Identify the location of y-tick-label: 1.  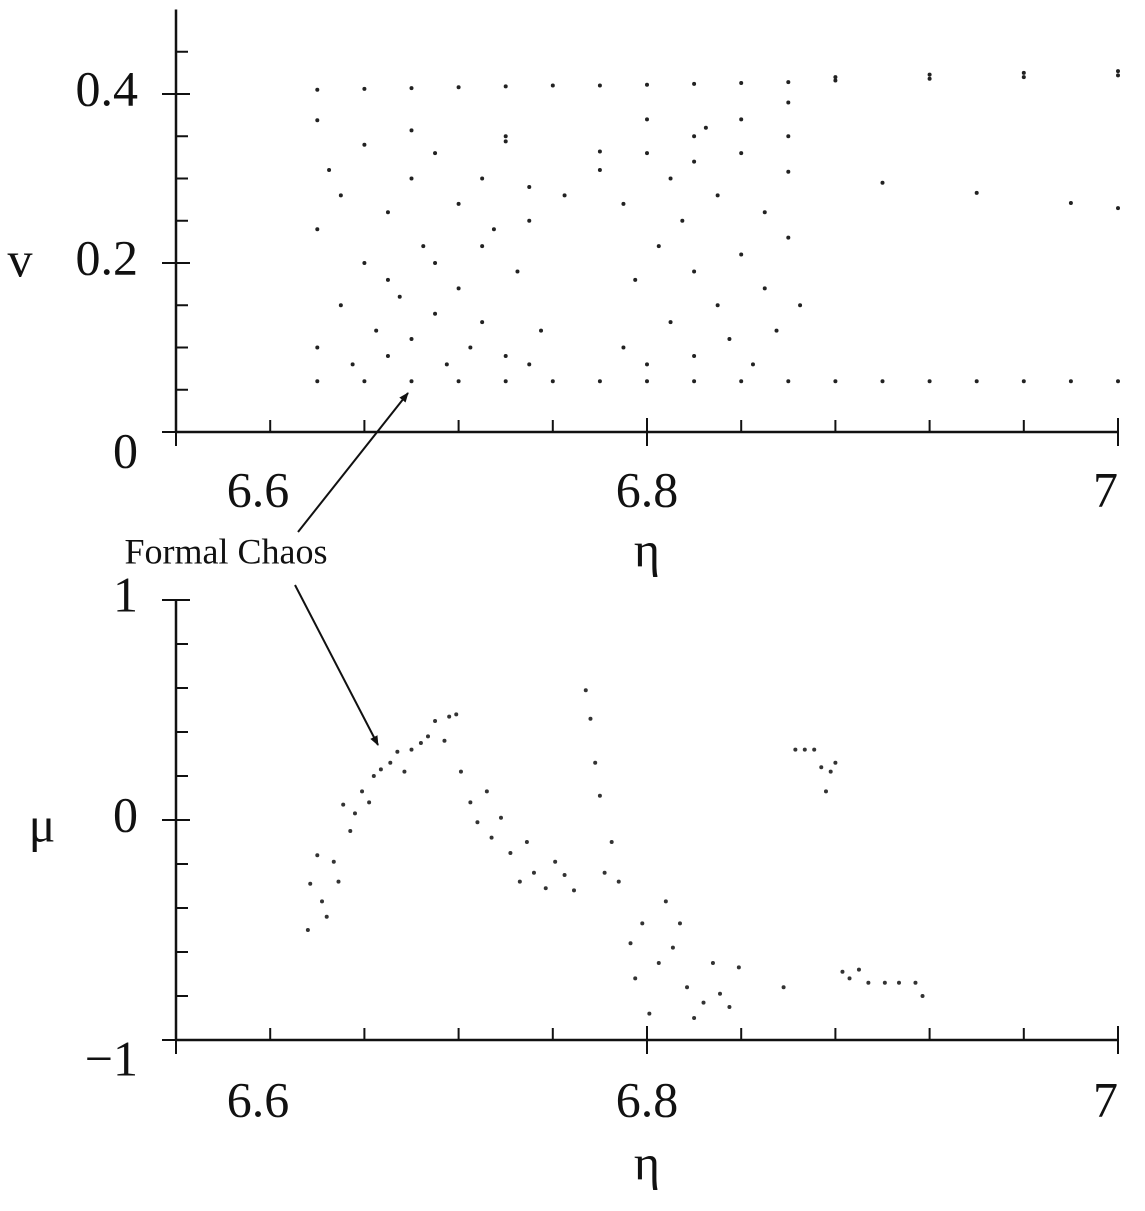
(125, 594).